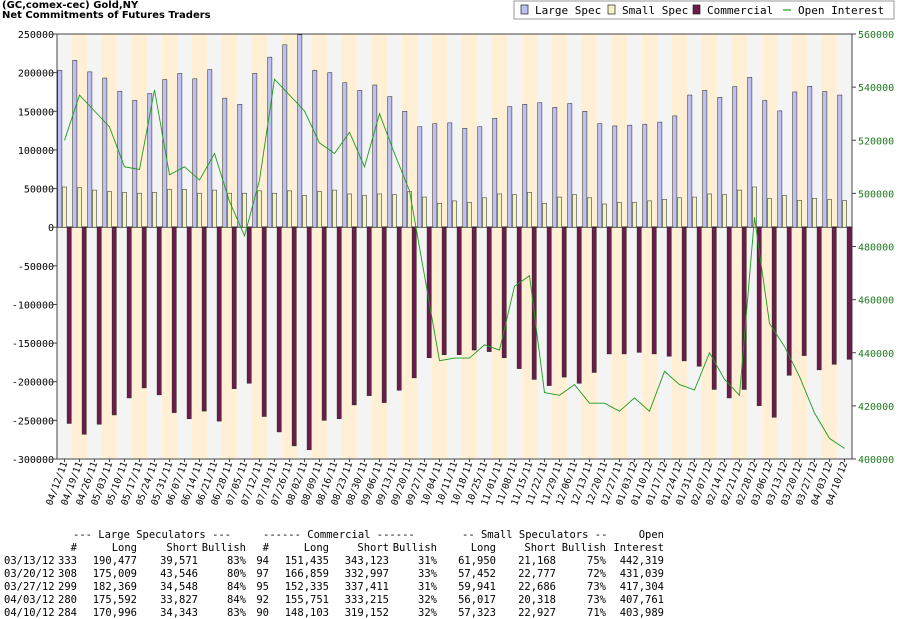 The width and height of the screenshot is (897, 619). I want to click on table-cell: 280, so click(67, 600).